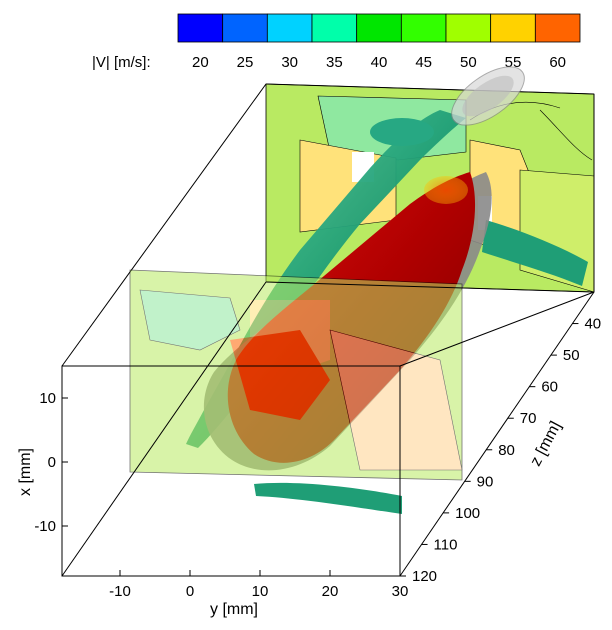 The height and width of the screenshot is (630, 612). I want to click on y-axis: -10 0 10 20 30, so click(258, 585).